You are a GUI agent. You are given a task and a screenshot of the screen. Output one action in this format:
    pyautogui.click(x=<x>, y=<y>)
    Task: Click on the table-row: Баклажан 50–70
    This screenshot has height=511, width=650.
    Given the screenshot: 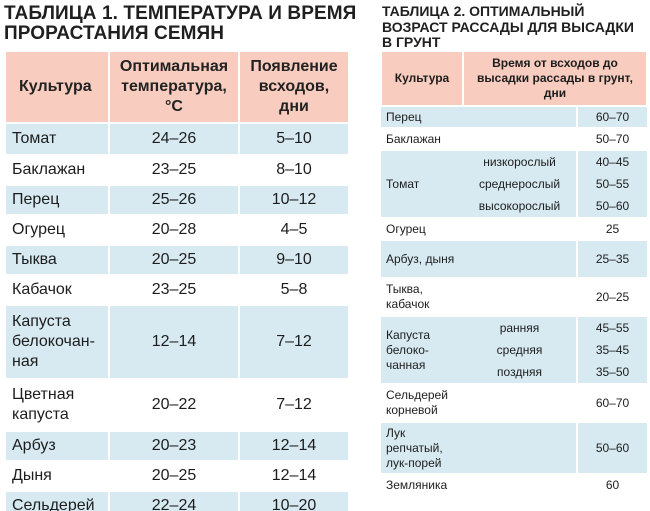 What is the action you would take?
    pyautogui.click(x=514, y=139)
    